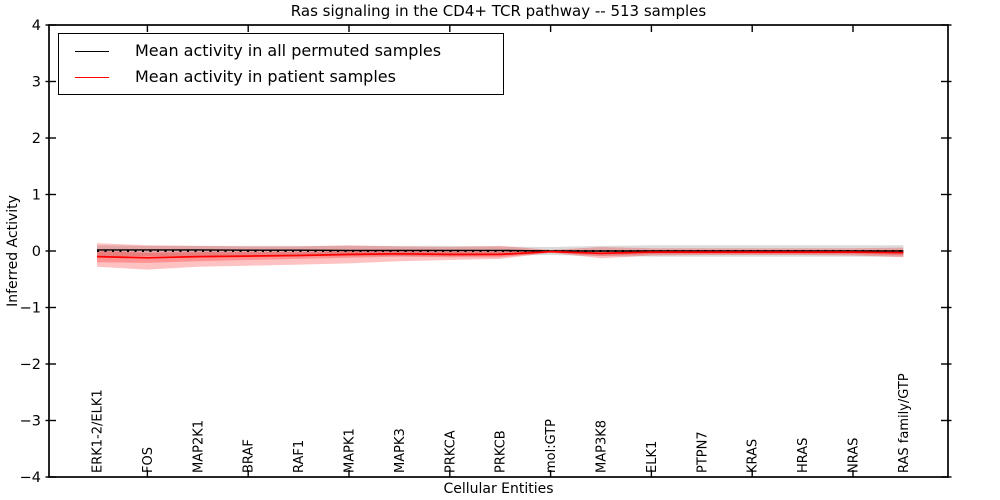 The width and height of the screenshot is (1000, 500). Describe the element at coordinates (803, 455) in the screenshot. I see `x-category-label: HRAS` at that location.